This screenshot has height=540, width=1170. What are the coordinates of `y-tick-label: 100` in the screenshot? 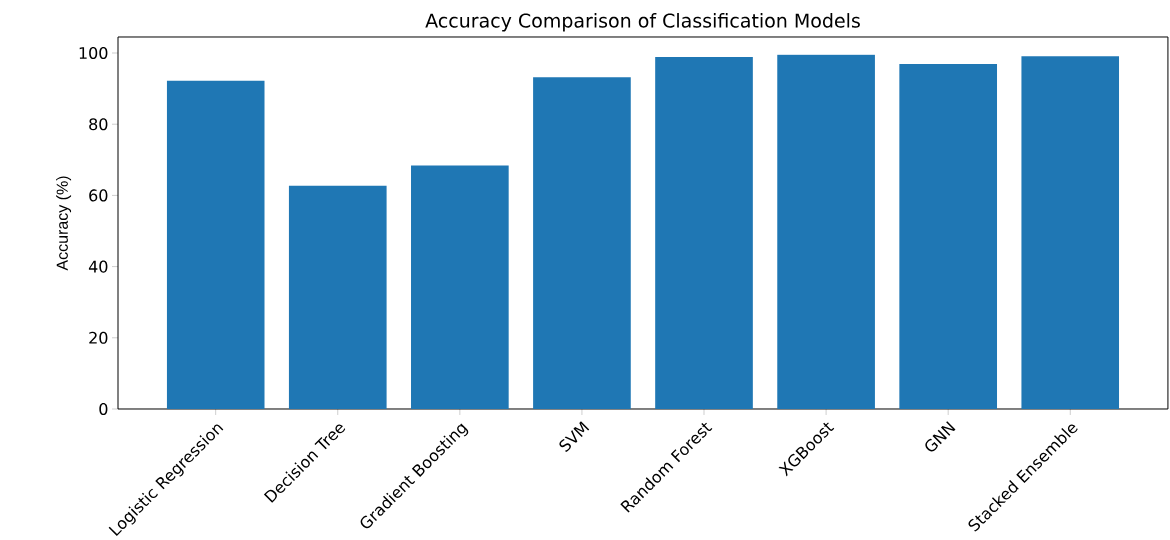 It's located at (93, 53).